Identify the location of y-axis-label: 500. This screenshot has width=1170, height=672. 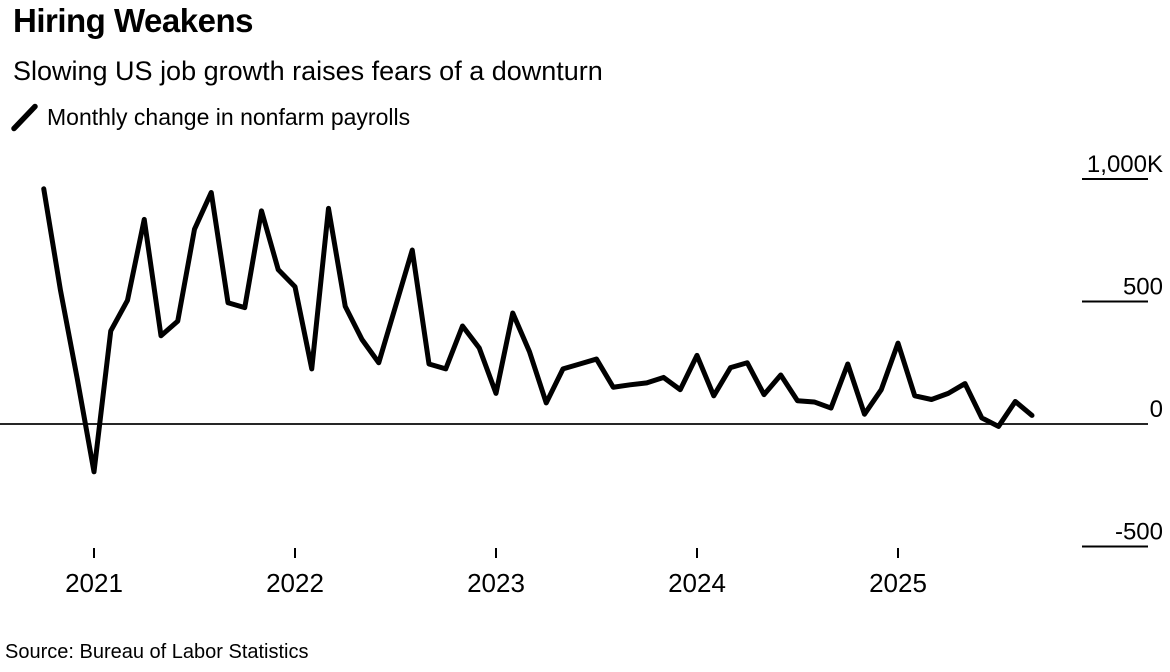
(1143, 287).